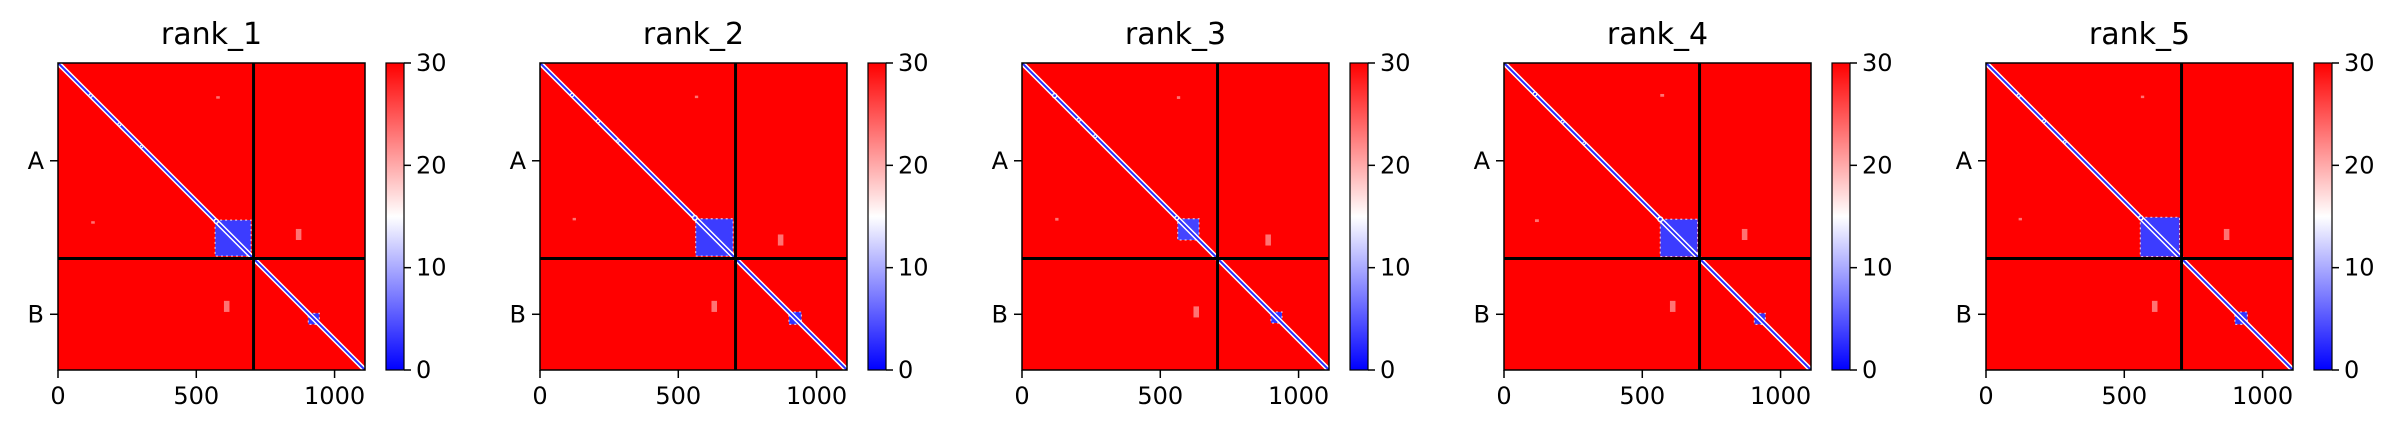 This screenshot has width=2401, height=438. What do you see at coordinates (693, 34) in the screenshot?
I see `panel-title: rank_2` at bounding box center [693, 34].